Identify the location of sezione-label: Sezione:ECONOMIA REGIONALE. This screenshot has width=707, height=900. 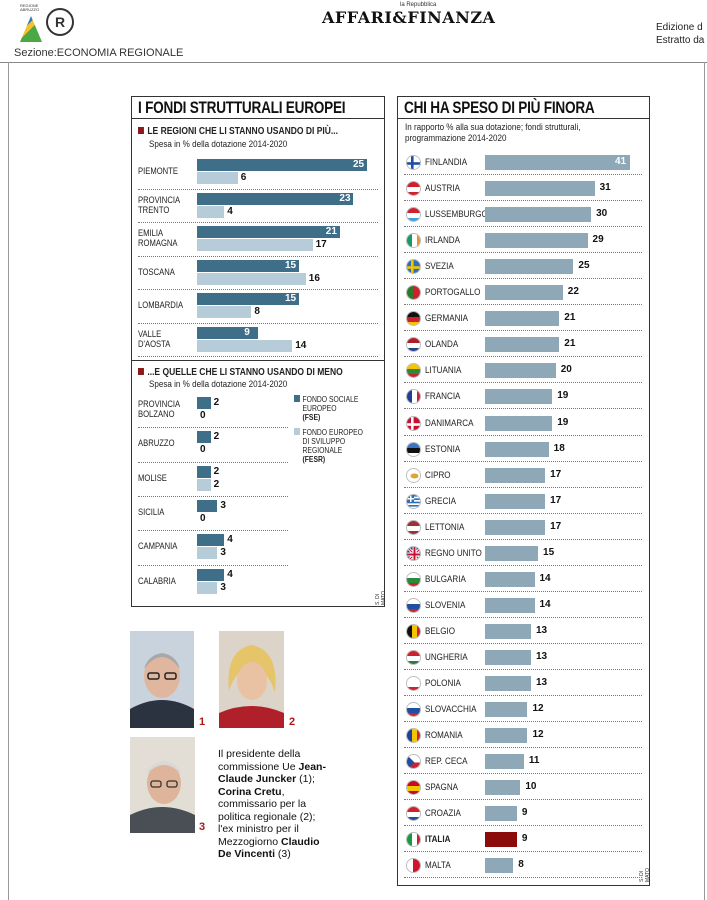
(99, 53).